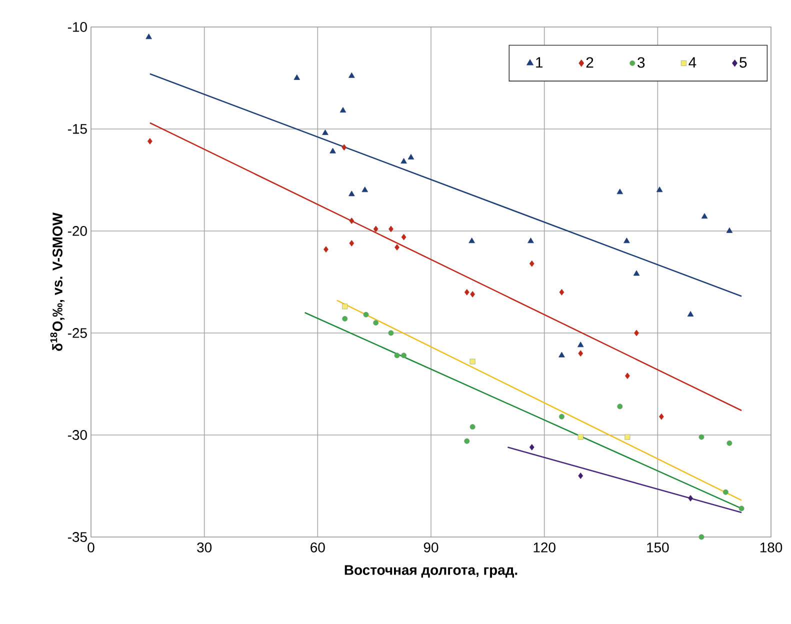 The width and height of the screenshot is (791, 624). I want to click on y-tick-label: -35, so click(77, 537).